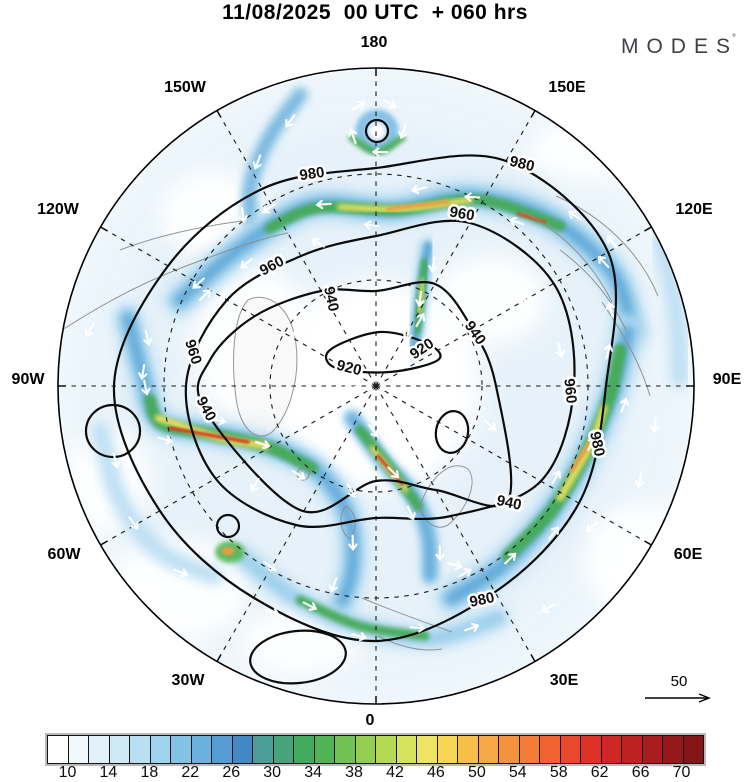 Image resolution: width=750 pixels, height=782 pixels. I want to click on colorbar-tick-label: 30, so click(272, 772).